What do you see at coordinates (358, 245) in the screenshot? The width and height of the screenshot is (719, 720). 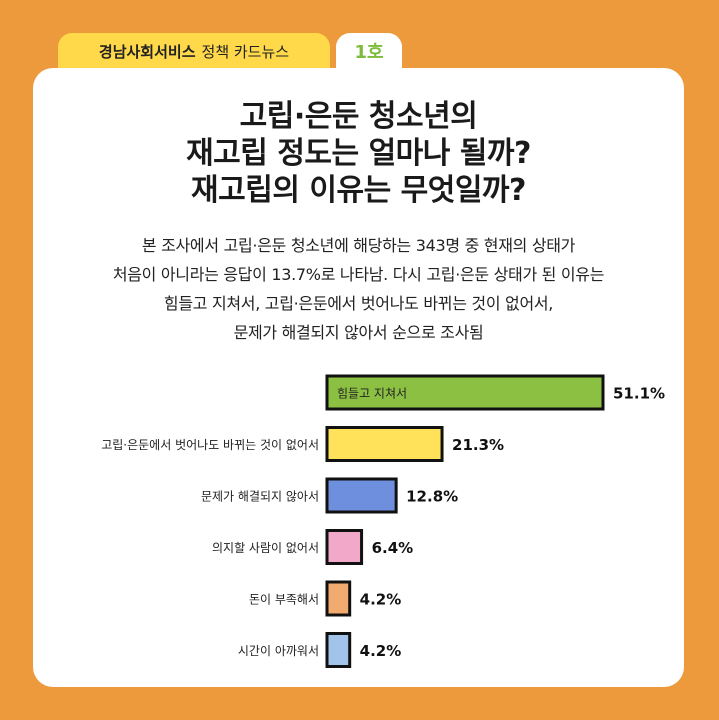 I see `description-line-1: 본 조사에서 고립·은둔 청소년에 해당하는 343명 중 현재의 상태가` at bounding box center [358, 245].